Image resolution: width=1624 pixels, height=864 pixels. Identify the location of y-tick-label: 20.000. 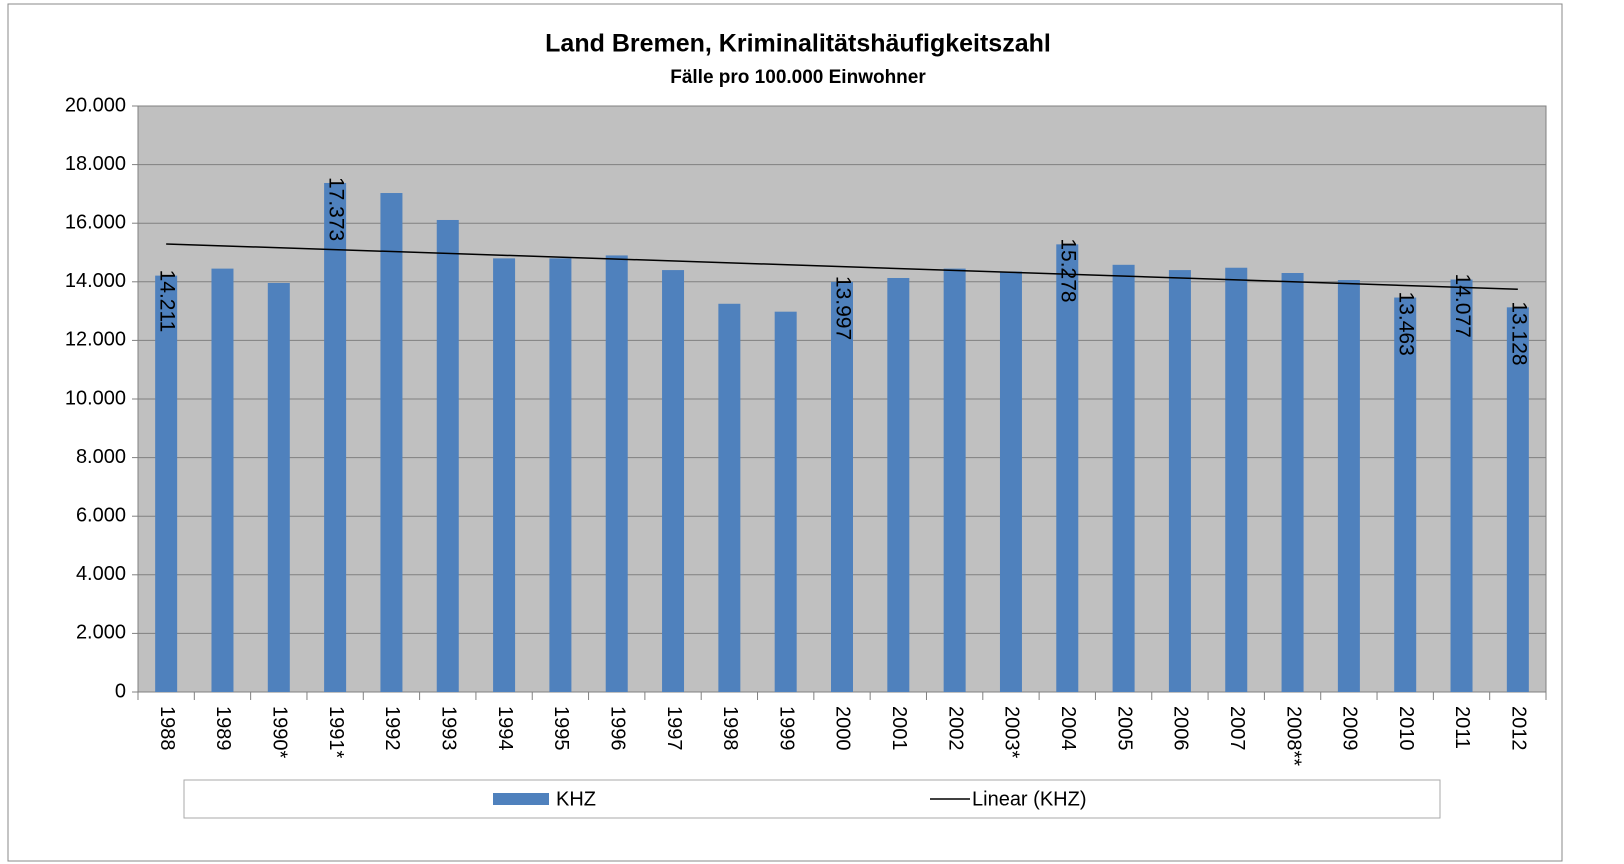
(95, 105).